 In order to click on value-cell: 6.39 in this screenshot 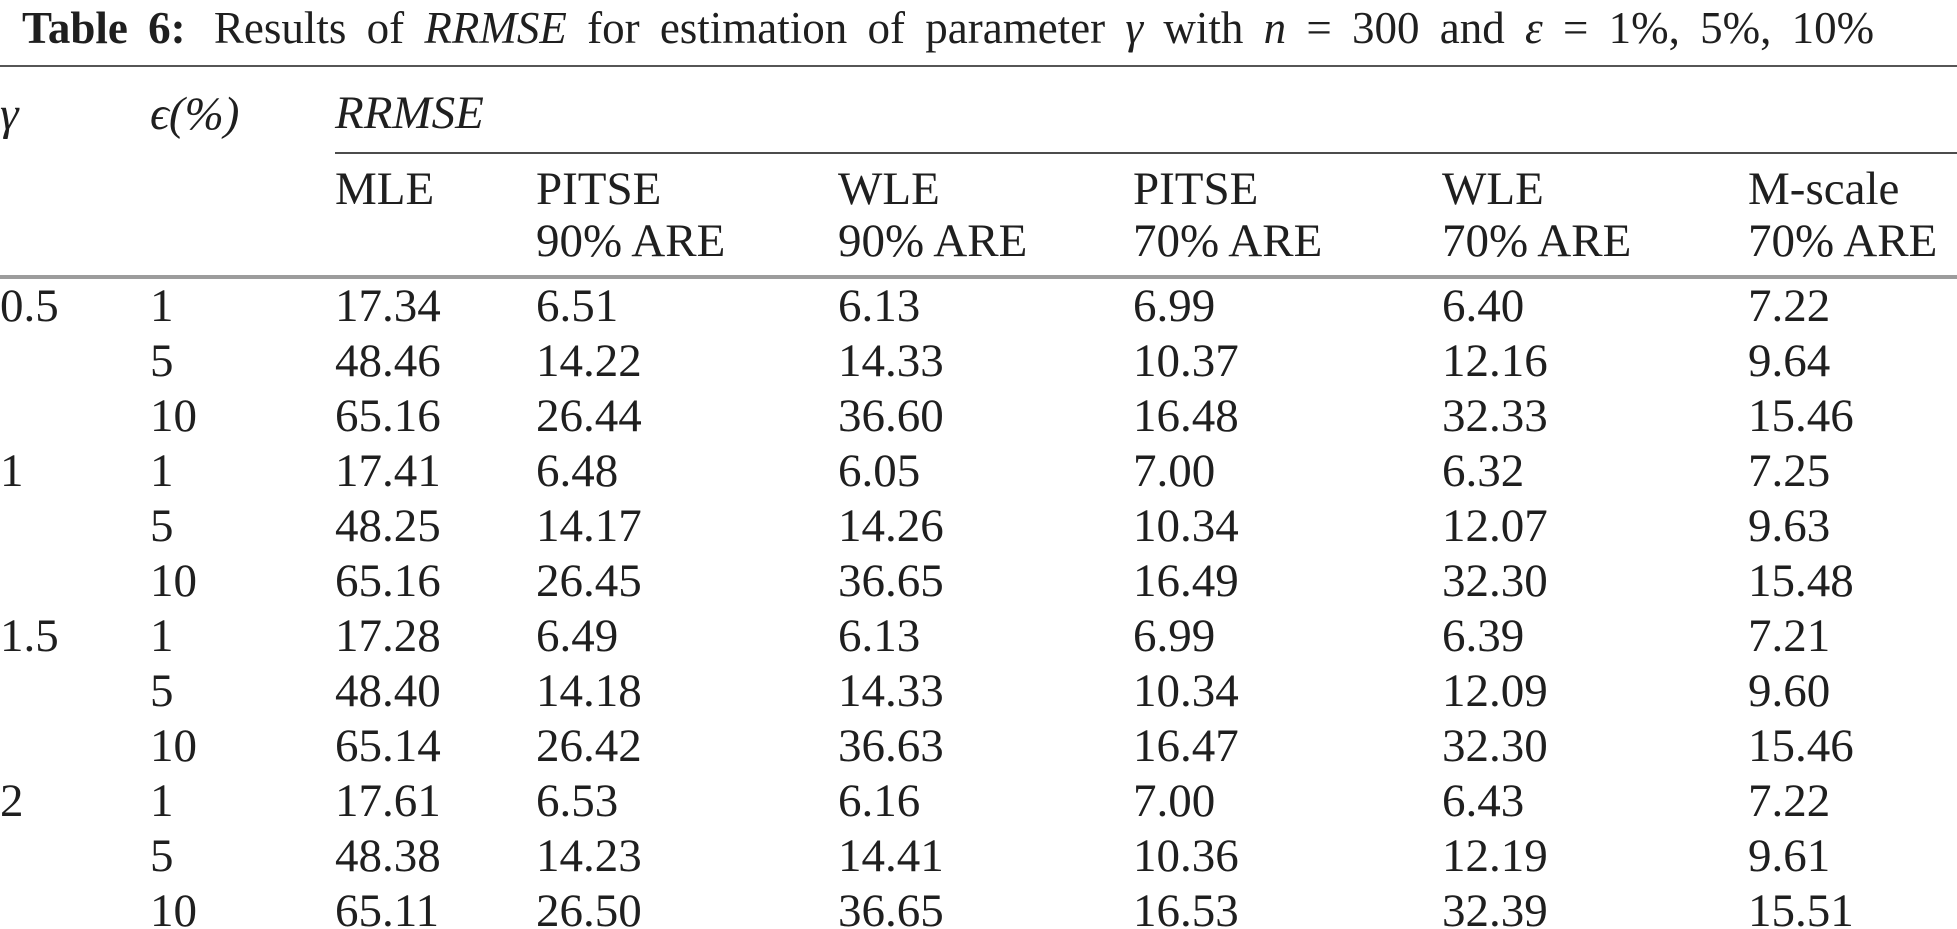, I will do `click(1483, 636)`.